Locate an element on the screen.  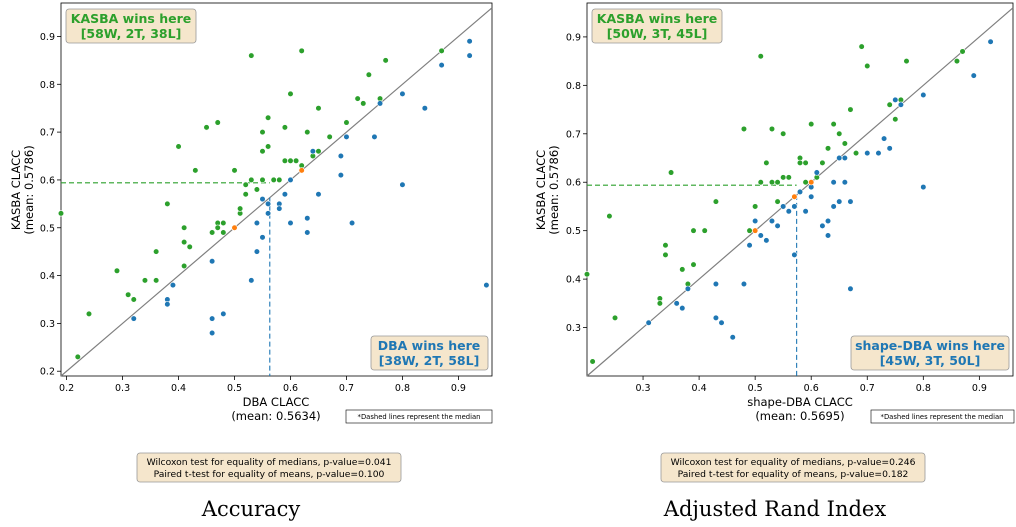
ari-median-note-box is located at coordinates (942, 416).